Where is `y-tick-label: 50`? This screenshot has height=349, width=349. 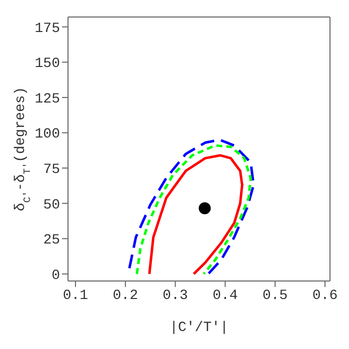 y-tick-label: 50 is located at coordinates (51, 205).